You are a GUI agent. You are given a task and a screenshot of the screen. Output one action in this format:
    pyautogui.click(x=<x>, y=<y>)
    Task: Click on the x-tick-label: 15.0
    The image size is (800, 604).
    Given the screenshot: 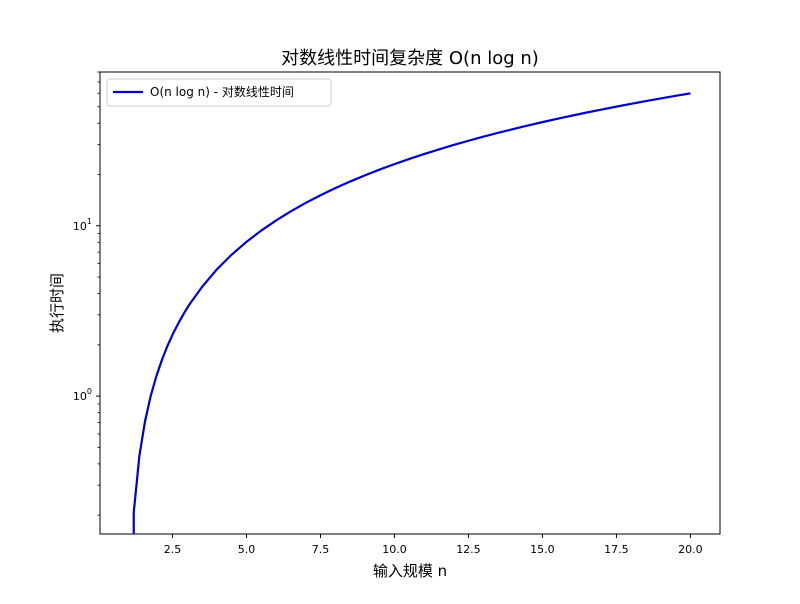 What is the action you would take?
    pyautogui.click(x=542, y=549)
    